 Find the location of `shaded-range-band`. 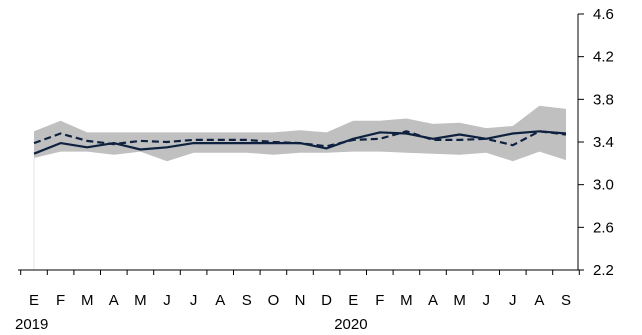

shaded-range-band is located at coordinates (300, 133).